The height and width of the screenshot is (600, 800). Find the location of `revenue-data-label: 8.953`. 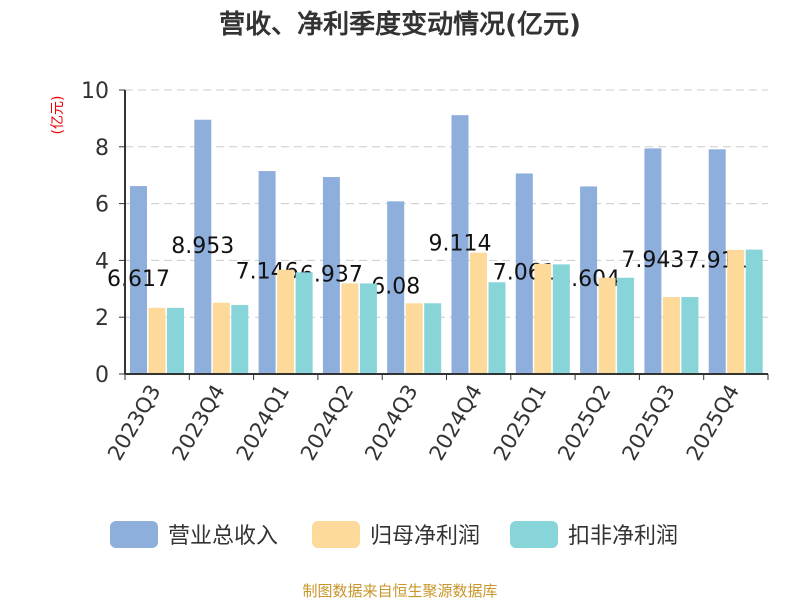

revenue-data-label: 8.953 is located at coordinates (202, 246).